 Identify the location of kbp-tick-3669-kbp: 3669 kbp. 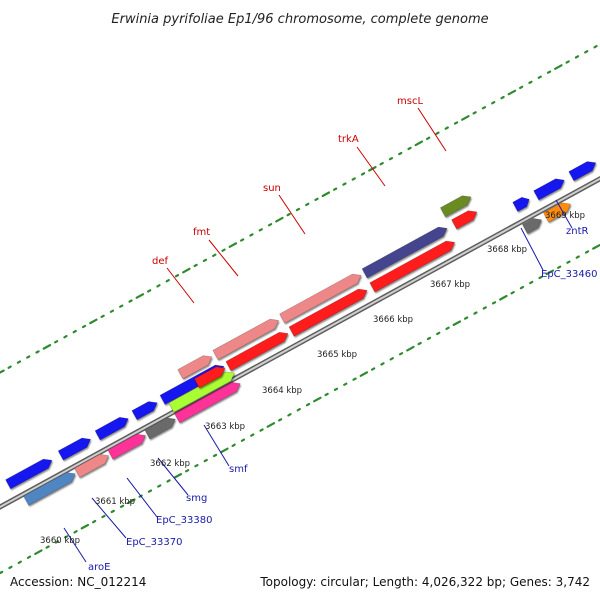
(565, 216).